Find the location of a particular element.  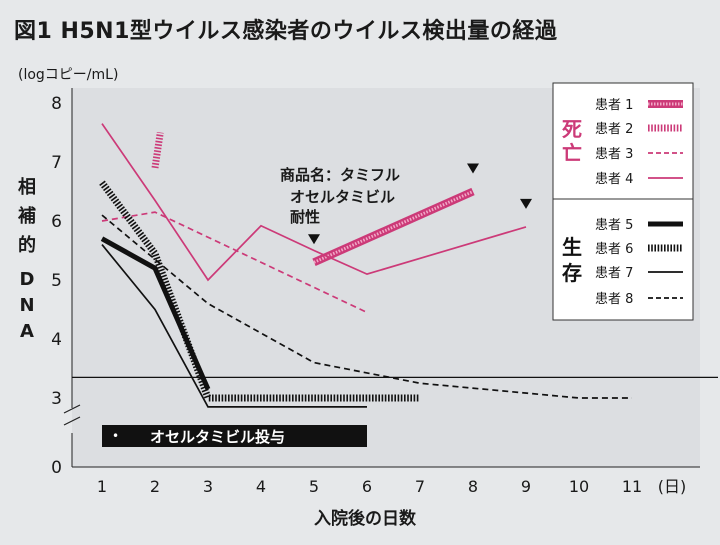

x-tick-label: 4 is located at coordinates (261, 486).